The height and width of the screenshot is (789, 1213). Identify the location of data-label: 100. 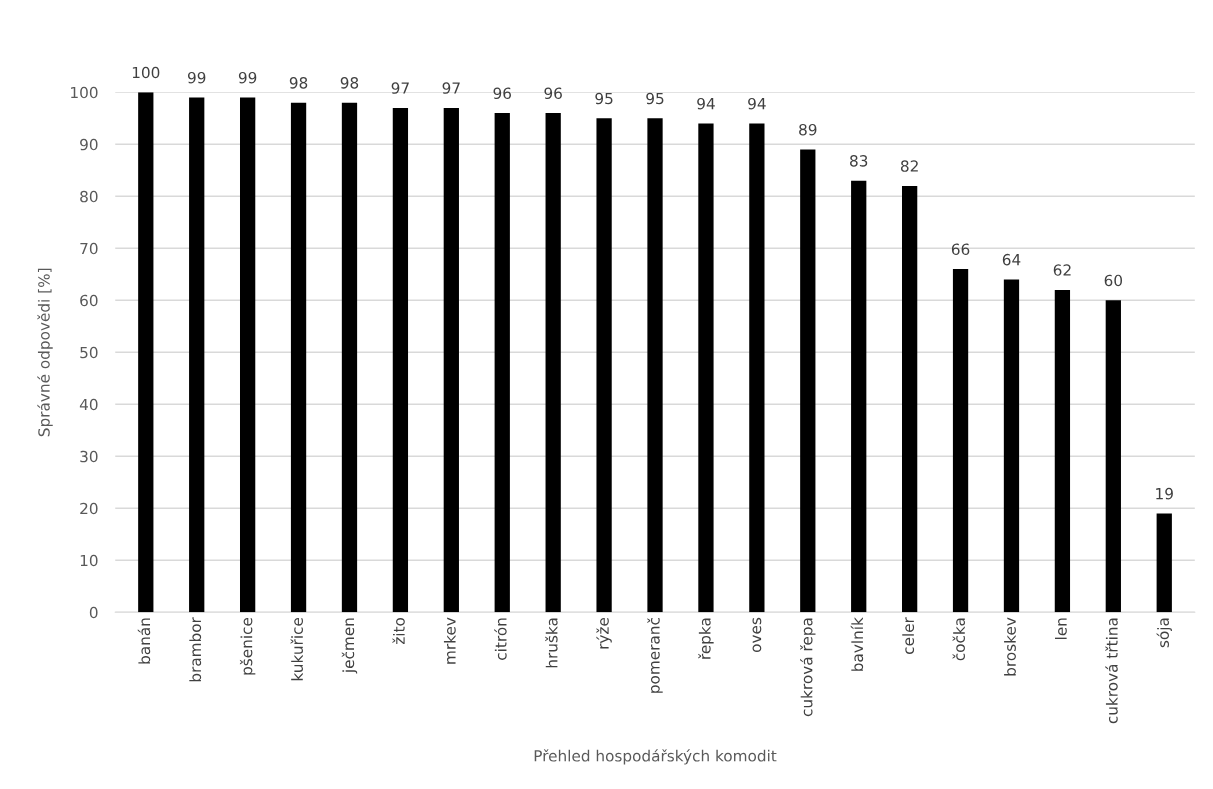
(146, 72).